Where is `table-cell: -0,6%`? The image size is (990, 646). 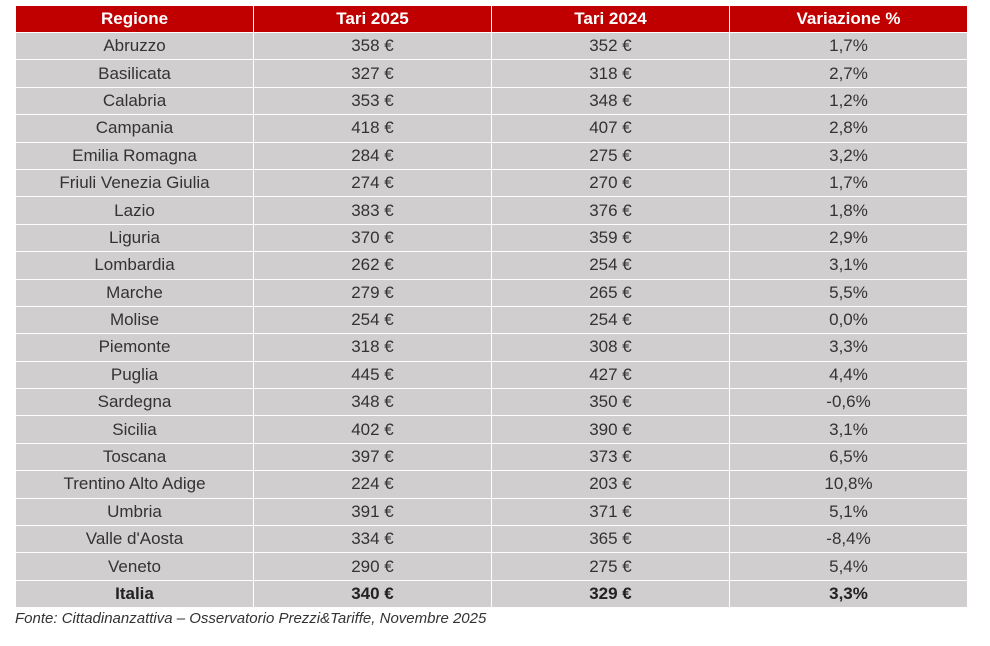
table-cell: -0,6% is located at coordinates (848, 402).